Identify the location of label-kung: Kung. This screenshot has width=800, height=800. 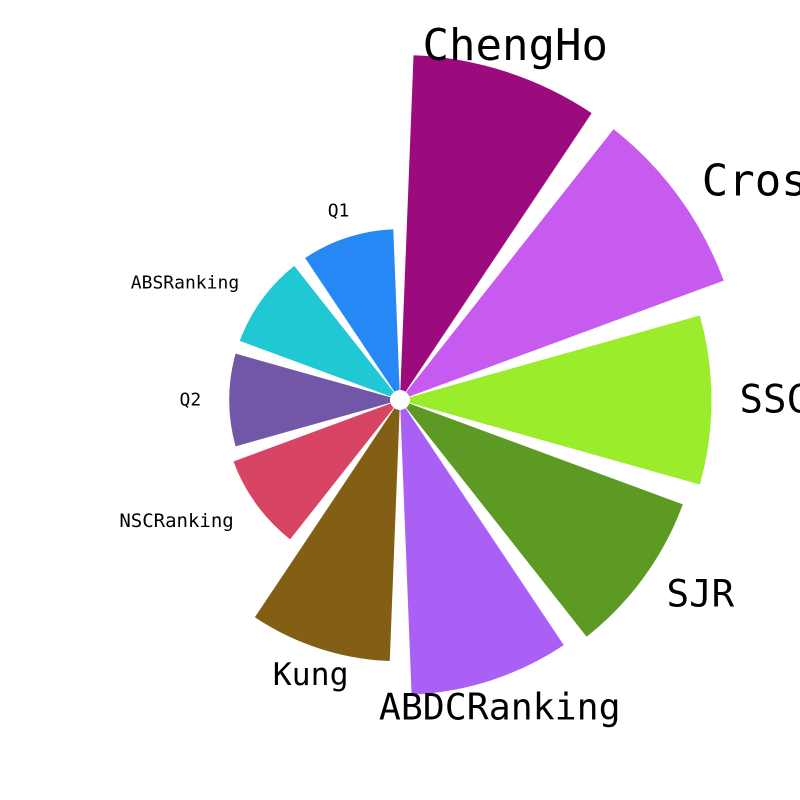
(311, 675).